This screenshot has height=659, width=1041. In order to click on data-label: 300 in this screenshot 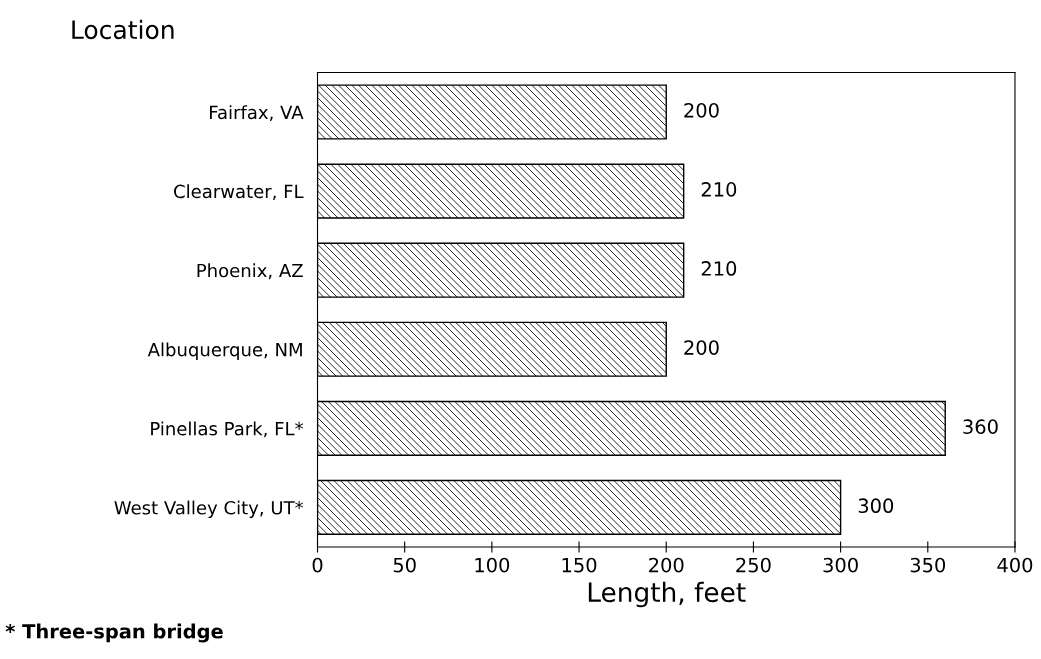, I will do `click(876, 506)`.